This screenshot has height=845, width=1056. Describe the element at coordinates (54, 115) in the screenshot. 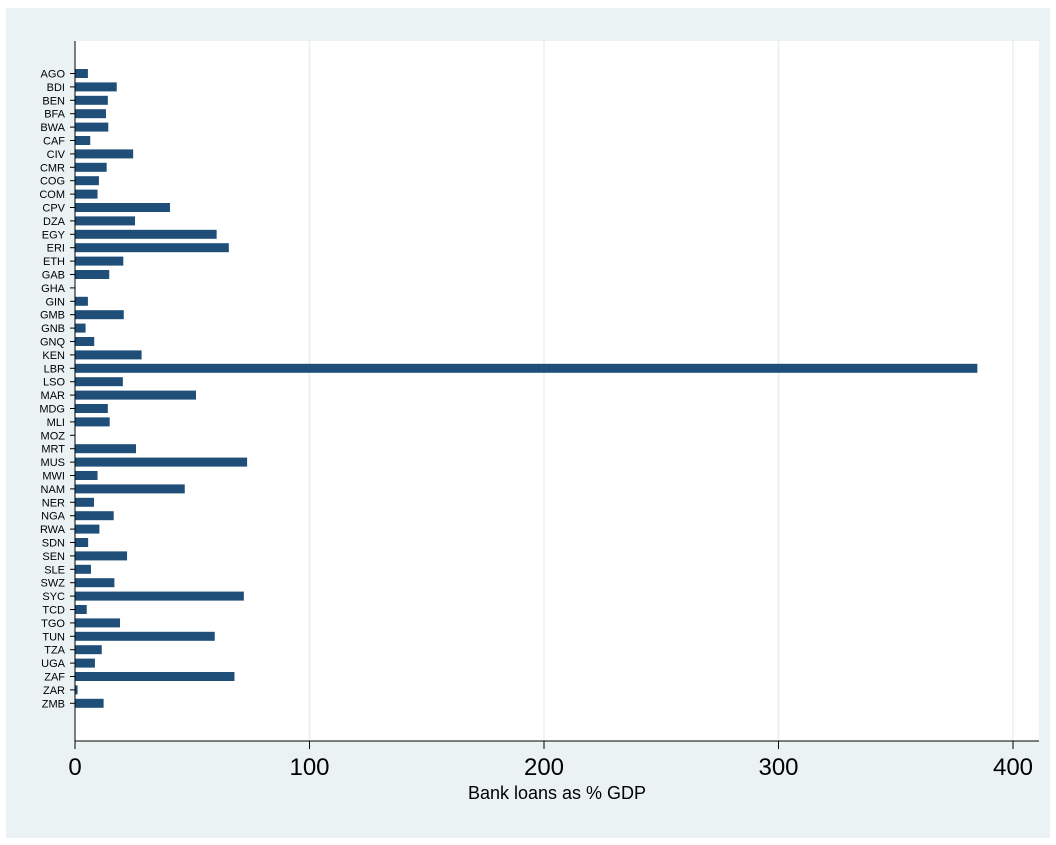

I see `category-label: BFA` at that location.